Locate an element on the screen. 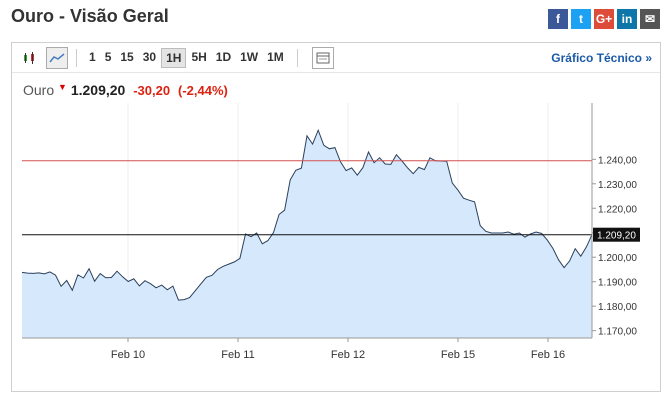  interval-5h: 5H is located at coordinates (199, 56).